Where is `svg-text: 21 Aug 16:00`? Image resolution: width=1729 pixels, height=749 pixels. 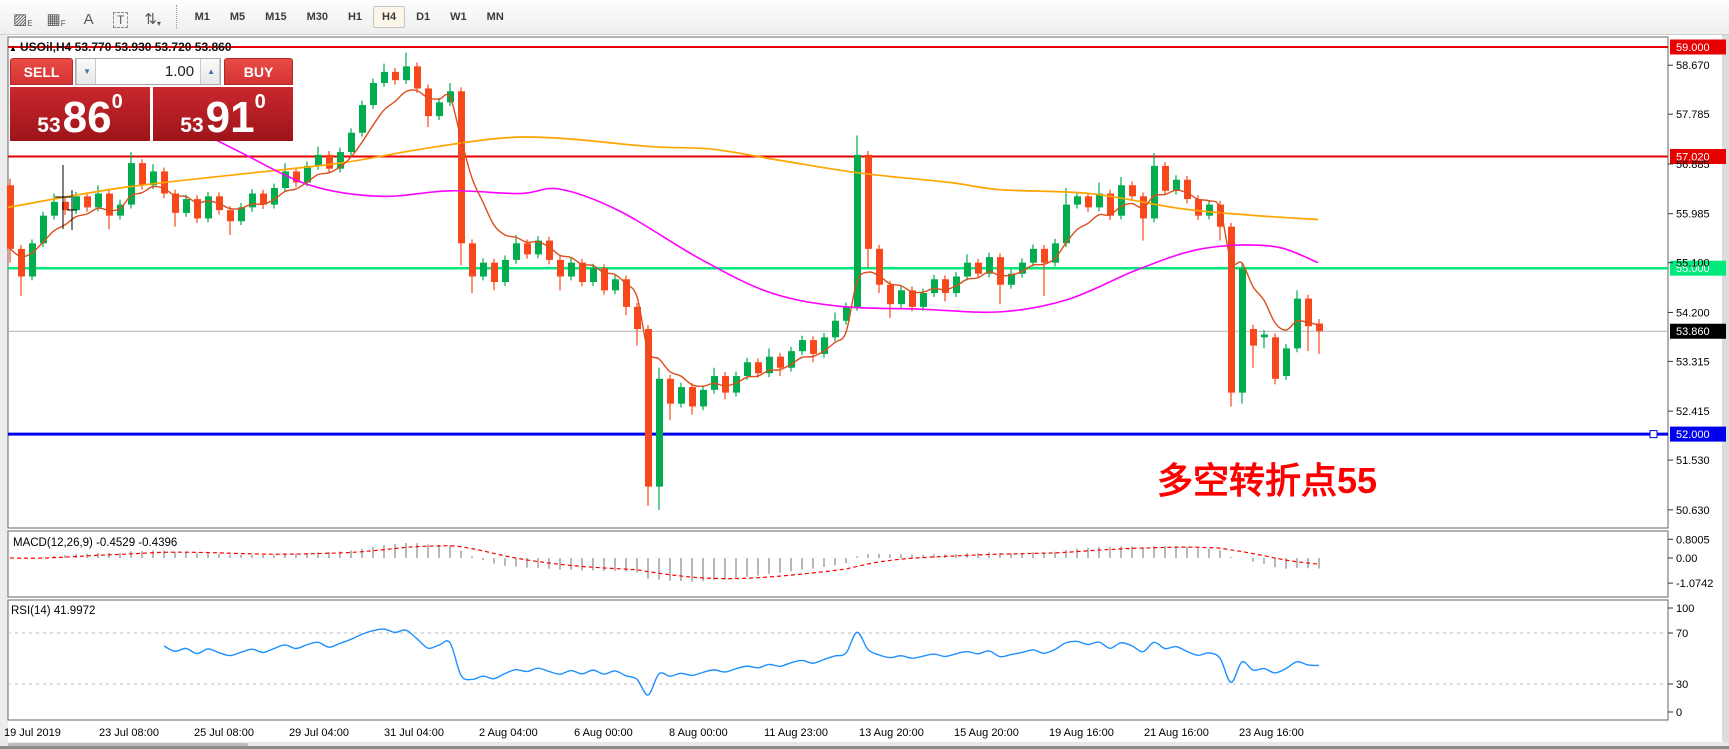
svg-text: 21 Aug 16:00 is located at coordinates (1176, 733).